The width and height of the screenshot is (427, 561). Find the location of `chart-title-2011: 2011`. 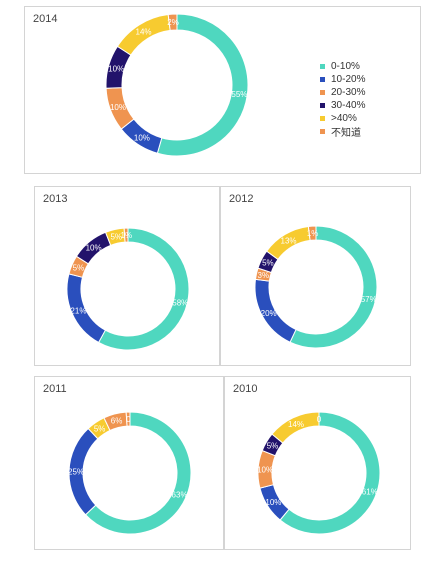

chart-title-2011: 2011 is located at coordinates (55, 389).